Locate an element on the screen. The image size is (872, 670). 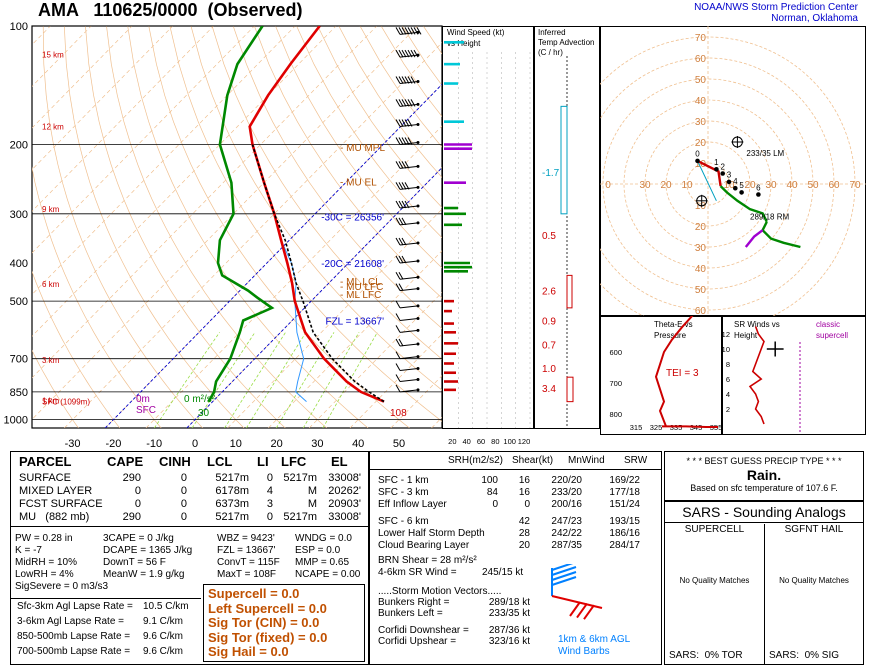
surface-dewpoint-label: 30 is located at coordinates (204, 413).